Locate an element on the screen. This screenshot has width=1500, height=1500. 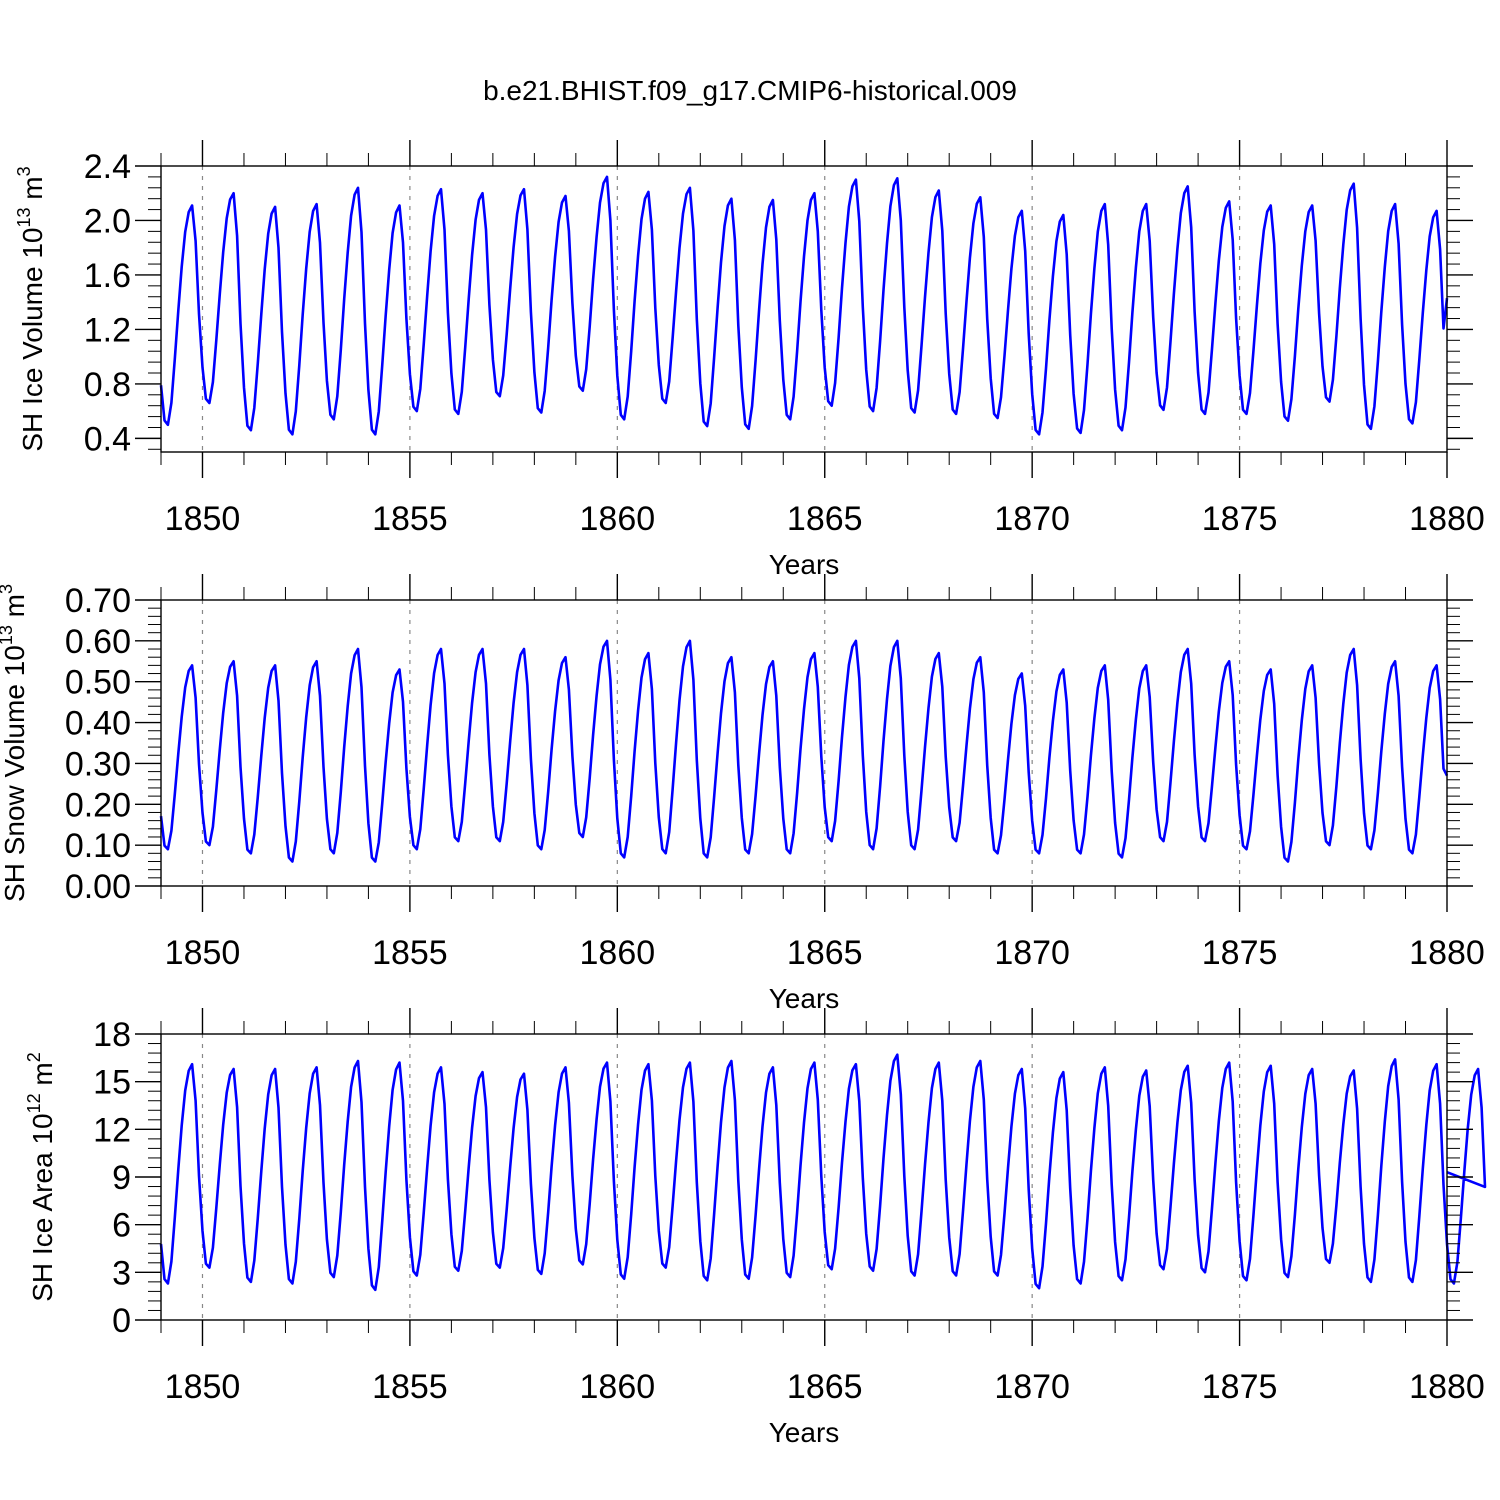
y-tick-label: 0.20 is located at coordinates (98, 805).